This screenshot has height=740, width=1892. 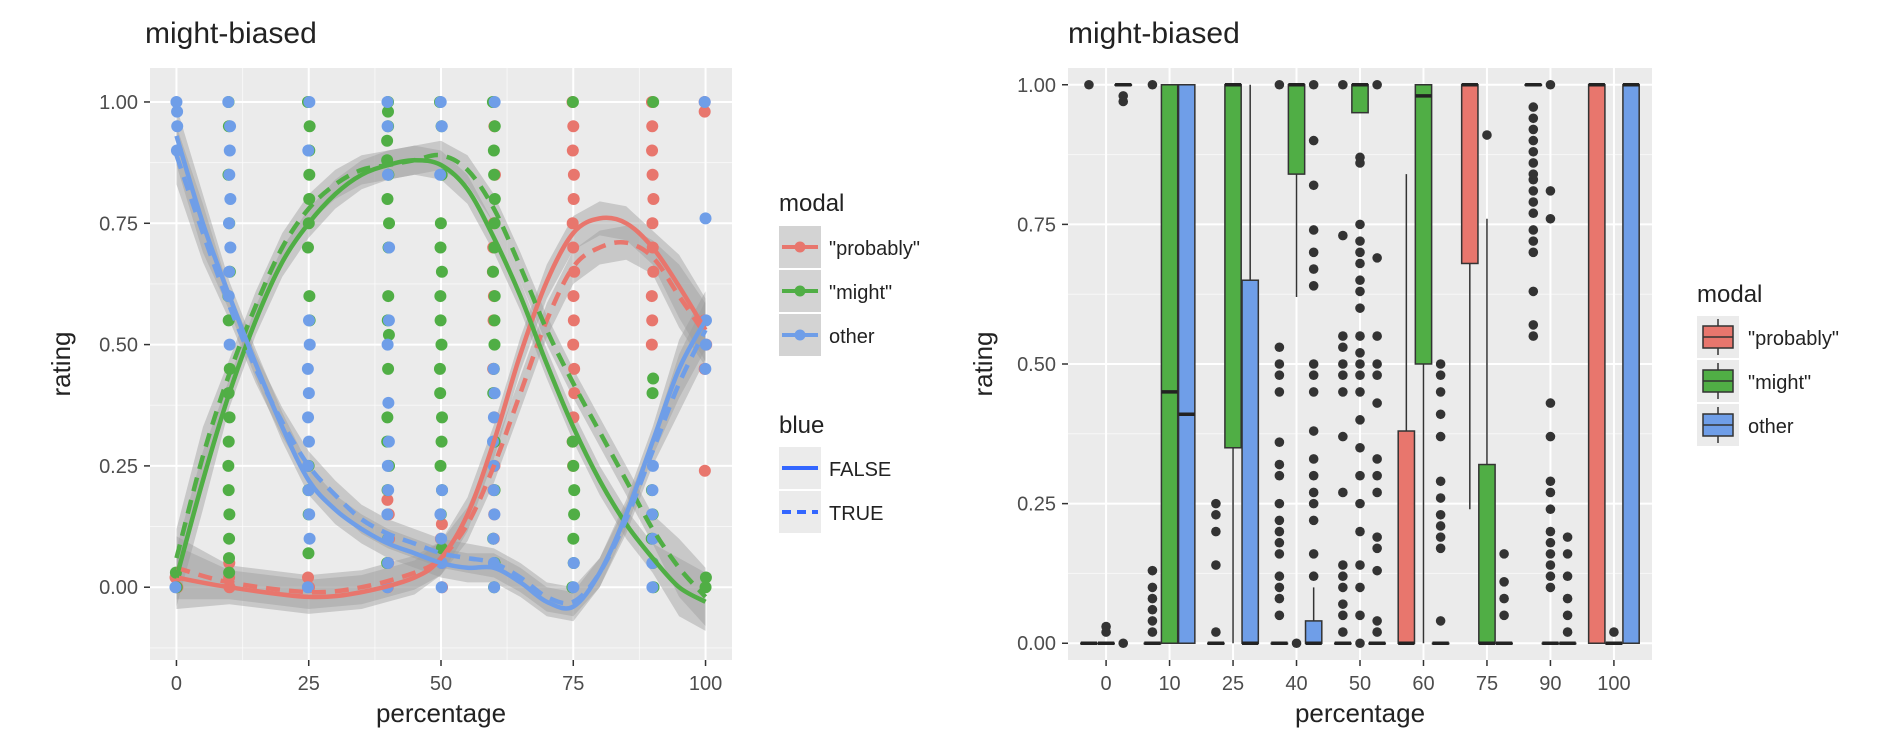 I want to click on legend-label-probably: "probably", so click(x=1793, y=339).